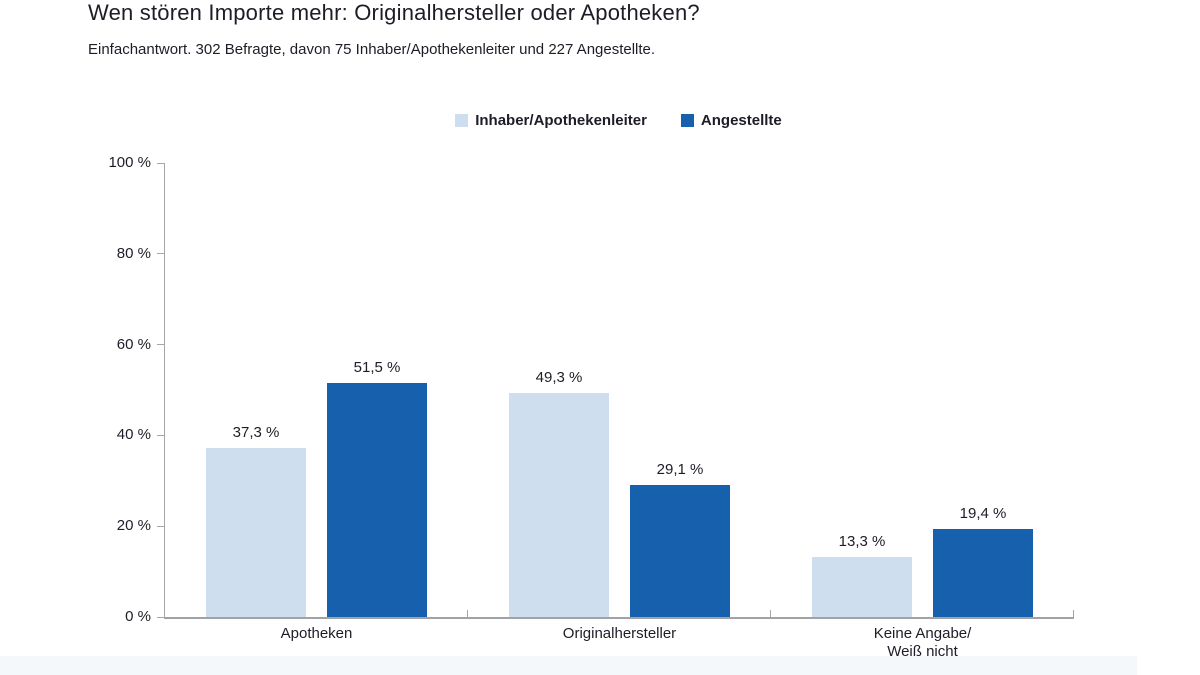 This screenshot has width=1200, height=675. Describe the element at coordinates (377, 368) in the screenshot. I see `bar-value-label: 51,5 %` at that location.